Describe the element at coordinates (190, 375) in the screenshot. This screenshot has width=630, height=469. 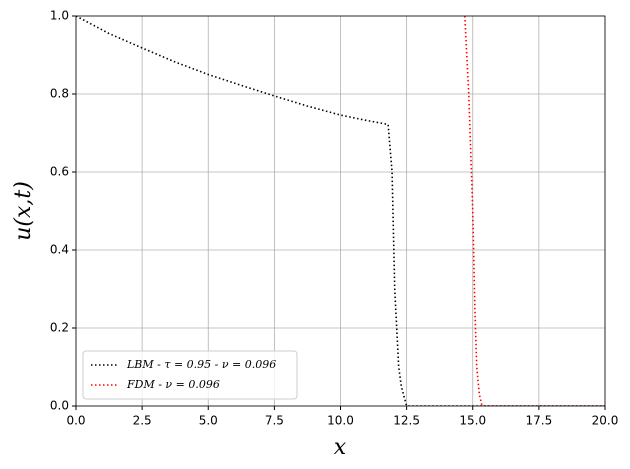
I see `legend-box` at that location.